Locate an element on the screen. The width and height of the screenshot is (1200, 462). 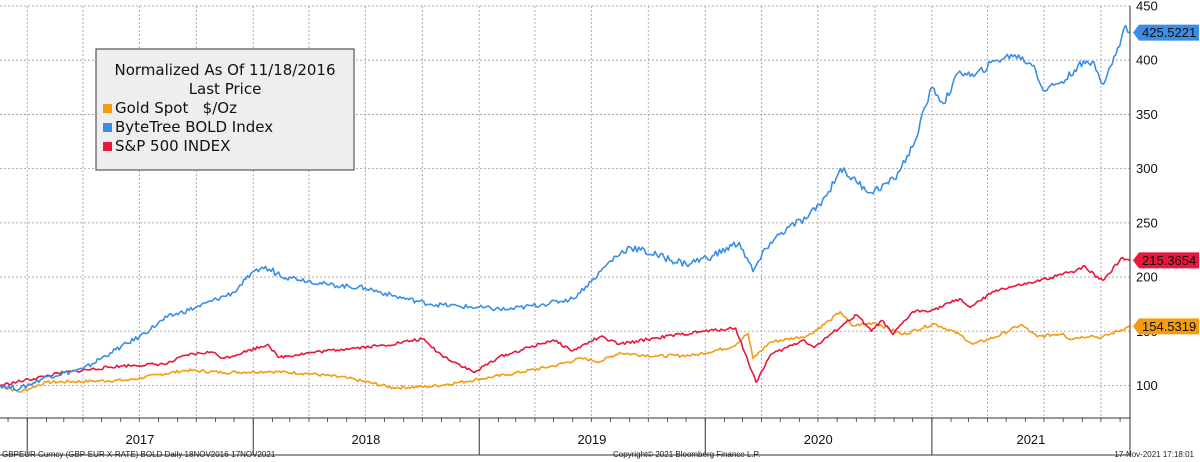
footer-timestamp: 17-Nov-2021 17:18:01 is located at coordinates (1154, 454).